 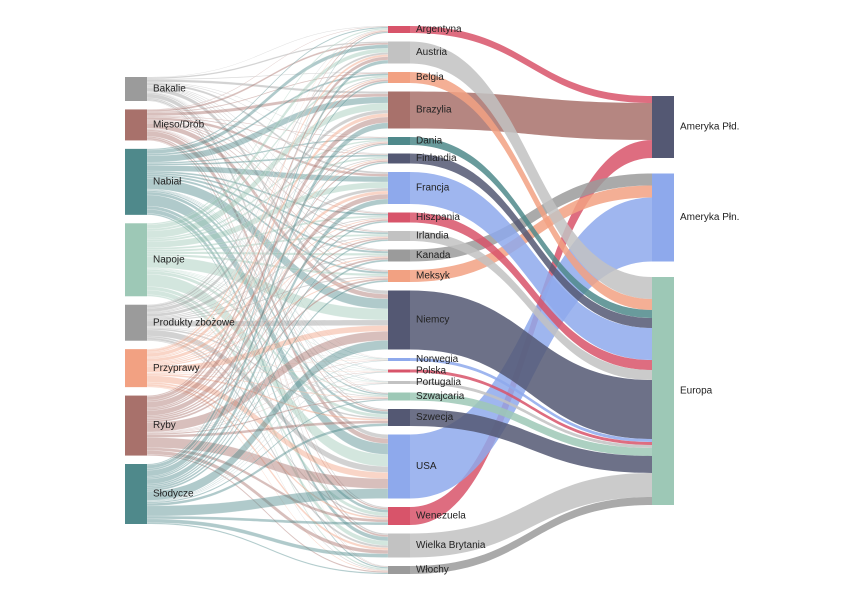 I want to click on node-niemcy: Niemcy, so click(x=418, y=320).